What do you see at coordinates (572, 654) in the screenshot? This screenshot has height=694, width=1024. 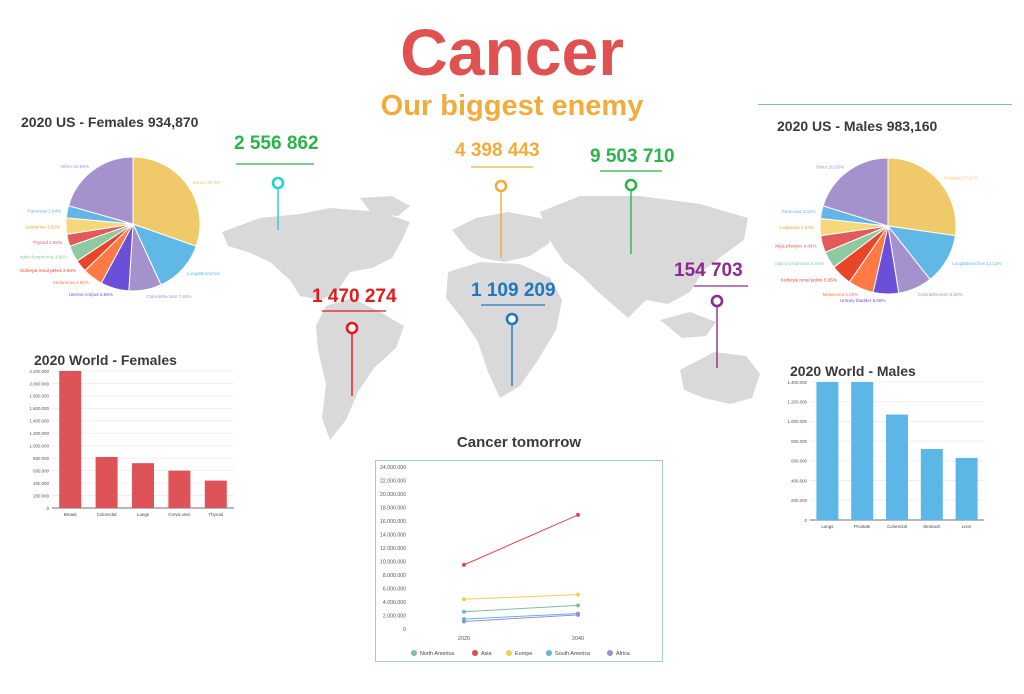 I see `legend-label: South America` at bounding box center [572, 654].